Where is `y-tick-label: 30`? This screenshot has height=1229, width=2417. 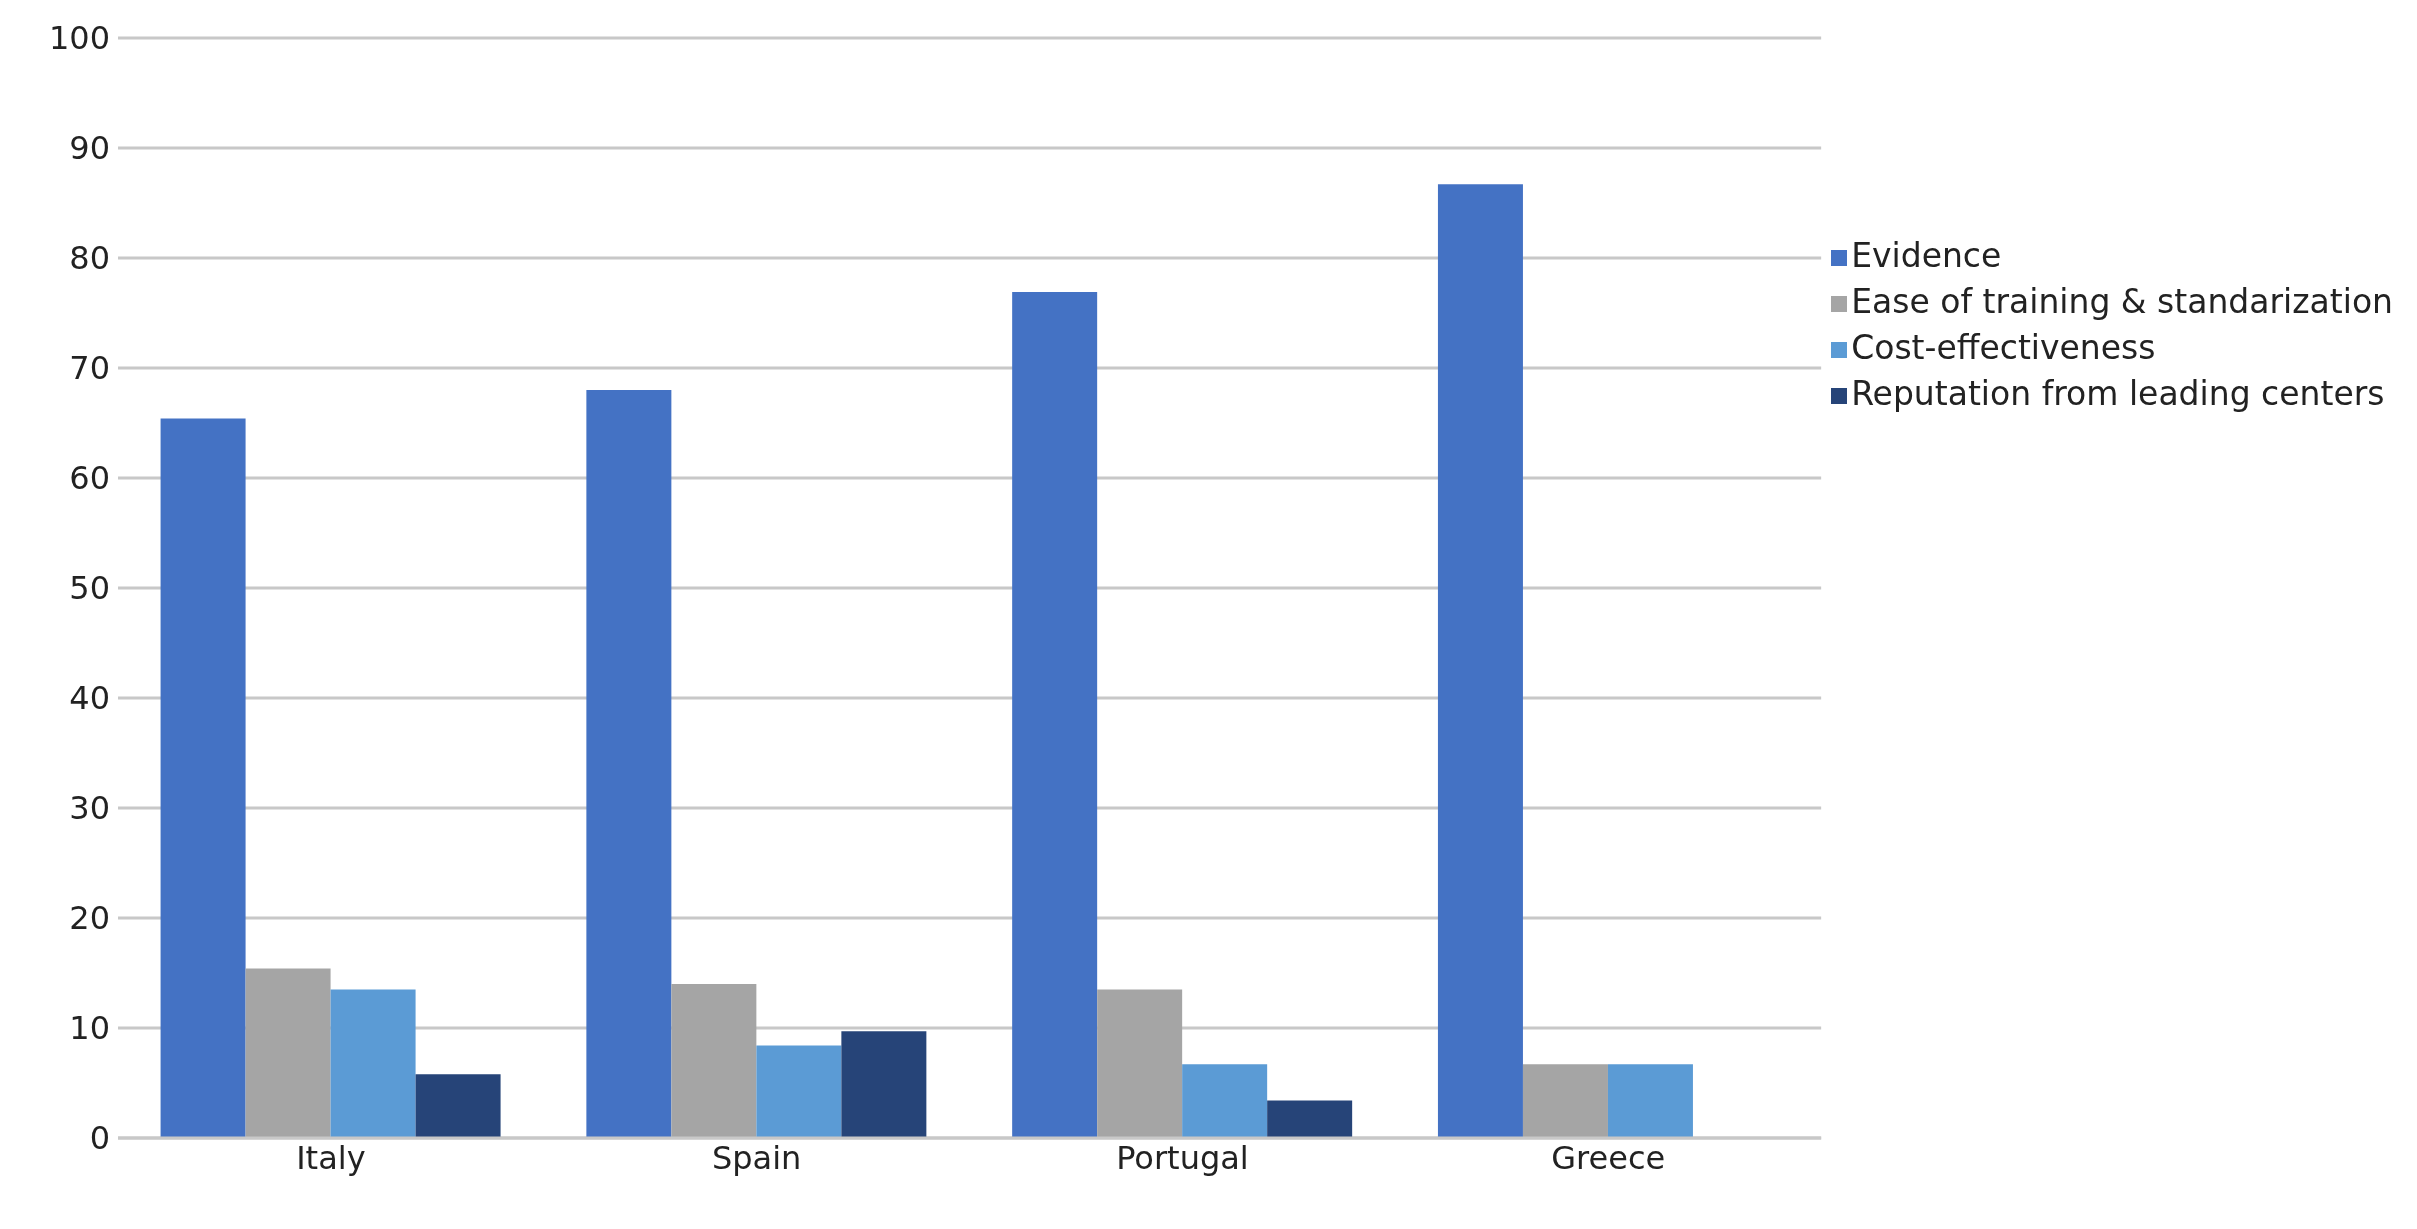 y-tick-label: 30 is located at coordinates (89, 808).